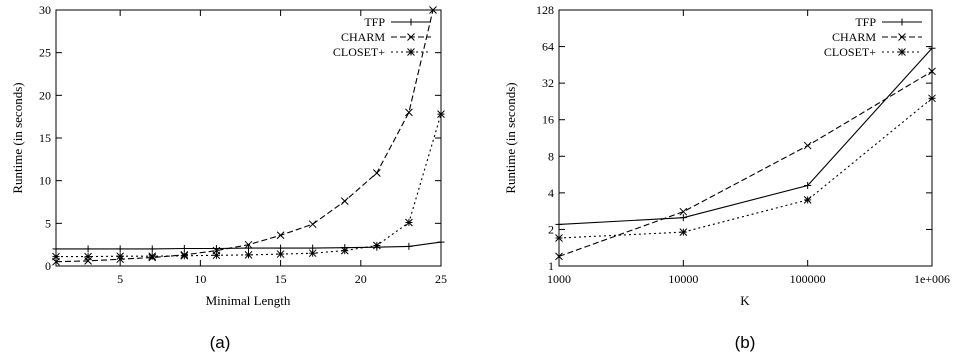  Describe the element at coordinates (808, 279) in the screenshot. I see `x-tick-label: 100000` at that location.